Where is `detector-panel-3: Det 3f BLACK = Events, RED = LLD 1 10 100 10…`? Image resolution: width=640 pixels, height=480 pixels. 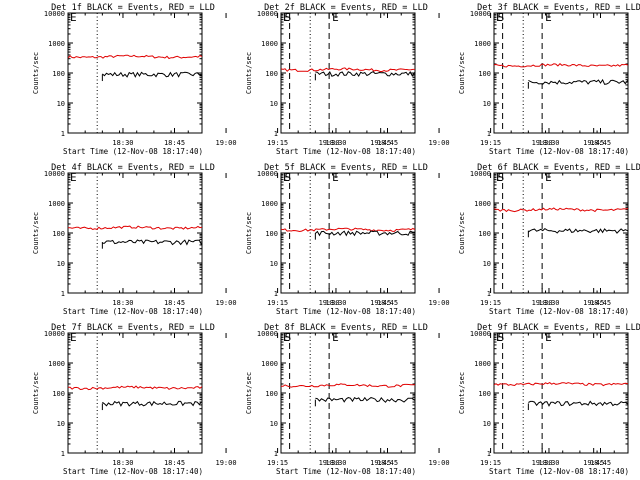
detector-panel-3: Det 3f BLACK = Events, RED = LLD 1 10 100 10… is located at coordinates (549, 79).